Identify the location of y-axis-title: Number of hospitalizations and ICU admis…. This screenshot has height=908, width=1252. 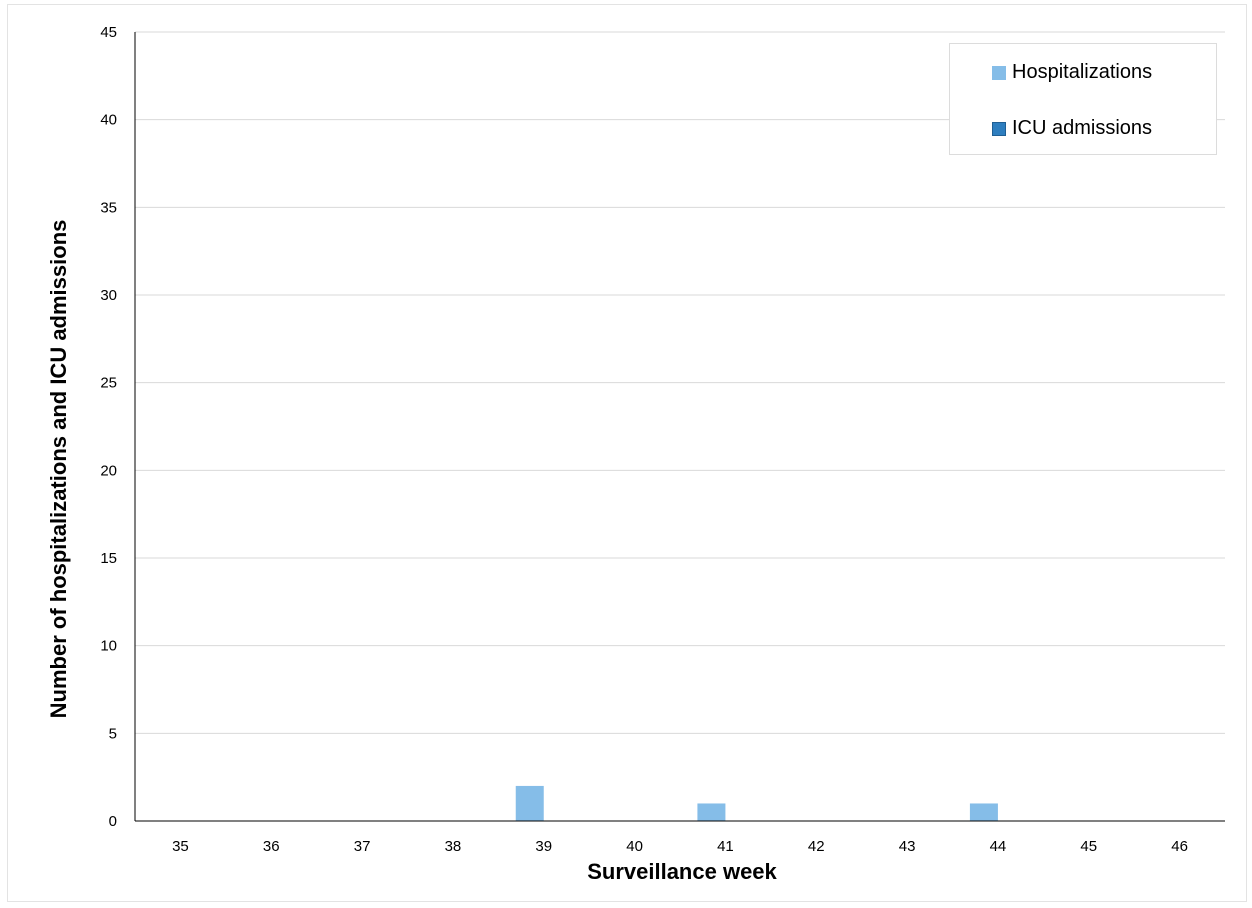
(58, 469).